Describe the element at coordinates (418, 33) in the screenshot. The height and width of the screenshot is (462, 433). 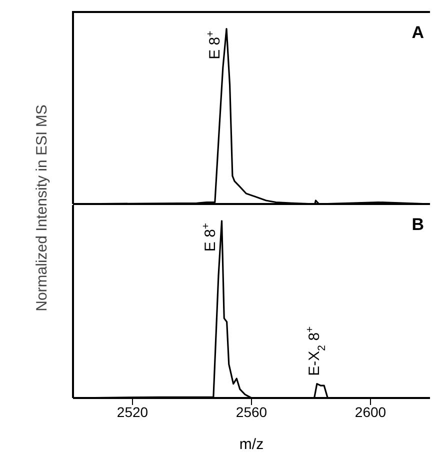
I see `annotation: A` at that location.